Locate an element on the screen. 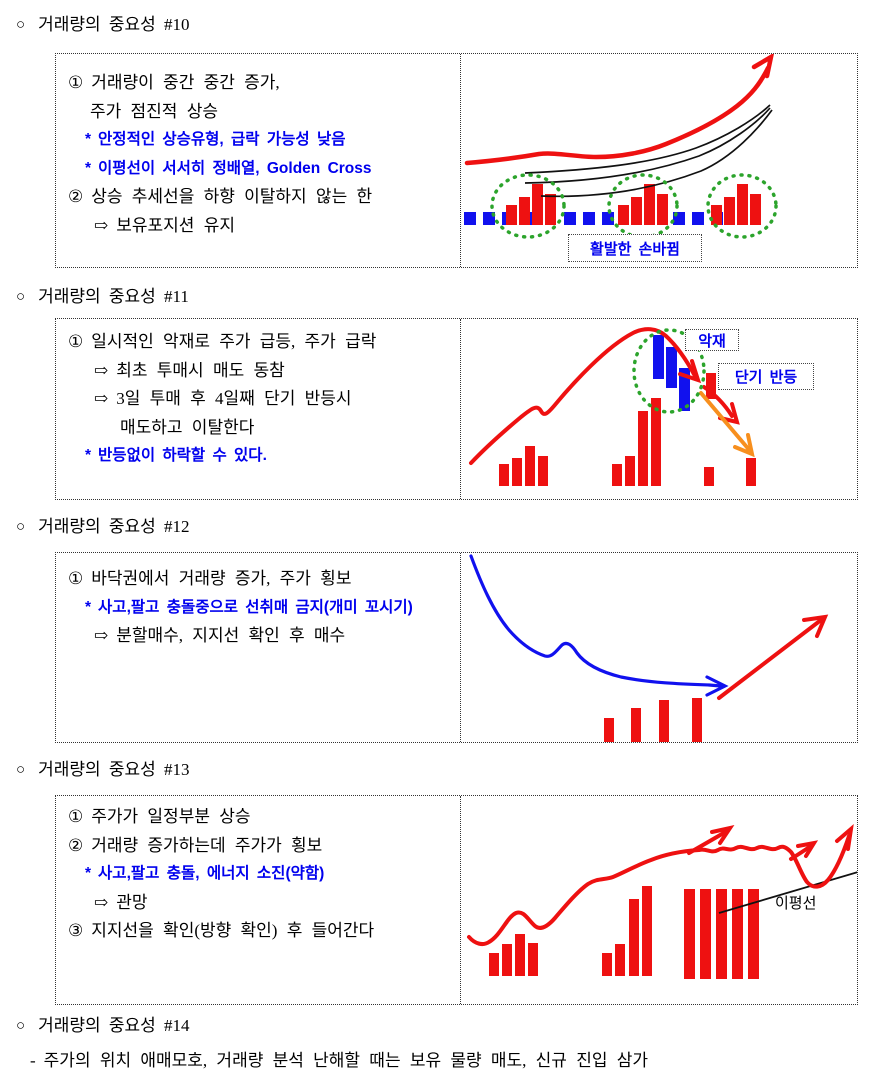 The width and height of the screenshot is (886, 1082). bottoming-sketch is located at coordinates (649, 648).